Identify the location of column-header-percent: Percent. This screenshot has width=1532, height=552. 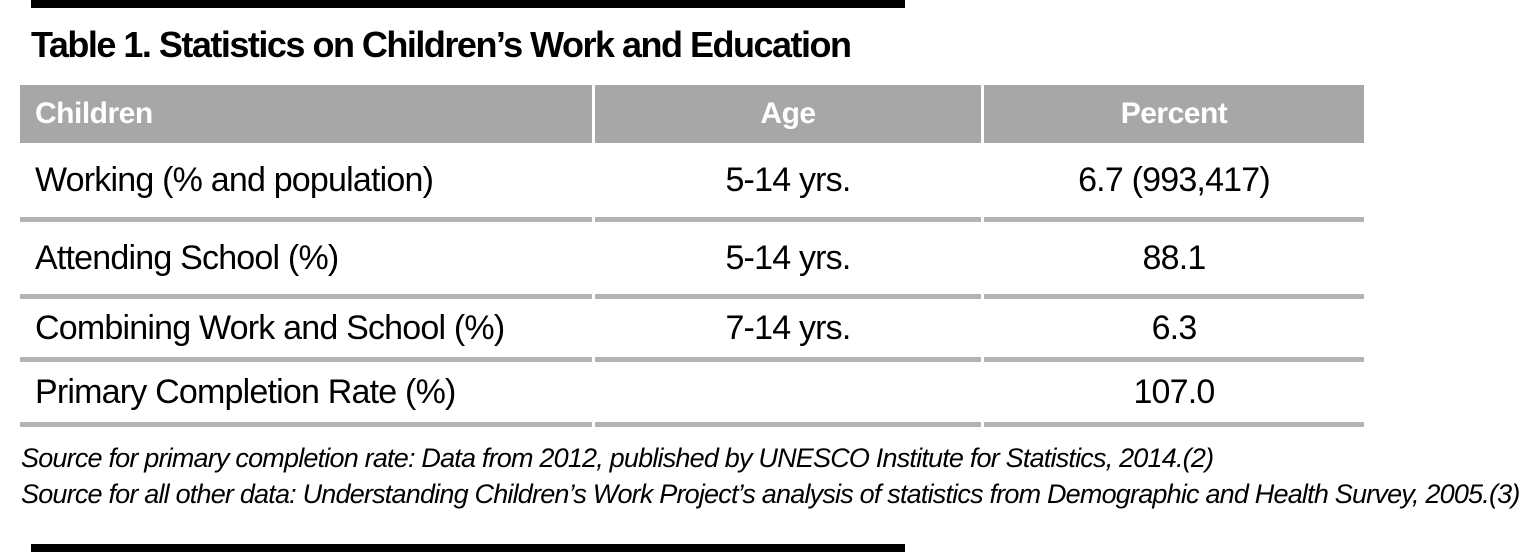
(1174, 114).